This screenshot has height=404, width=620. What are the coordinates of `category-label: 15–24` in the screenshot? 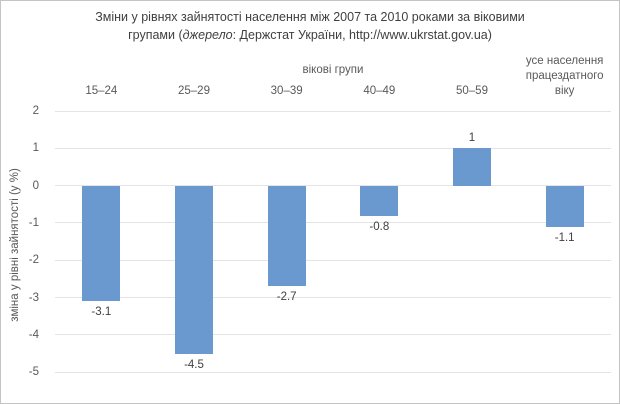 It's located at (101, 91).